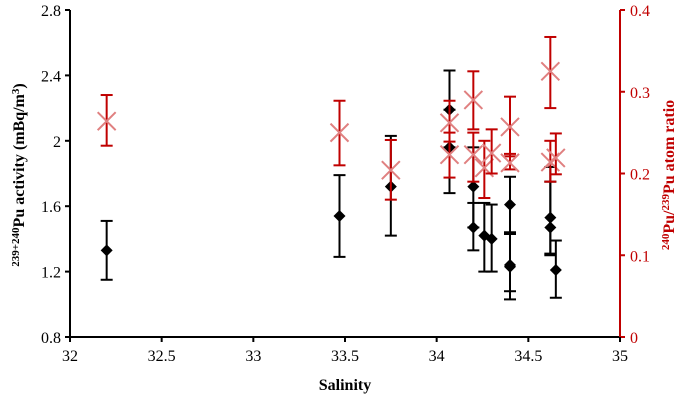 The image size is (685, 404). I want to click on x-tick-label: 32.5, so click(162, 356).